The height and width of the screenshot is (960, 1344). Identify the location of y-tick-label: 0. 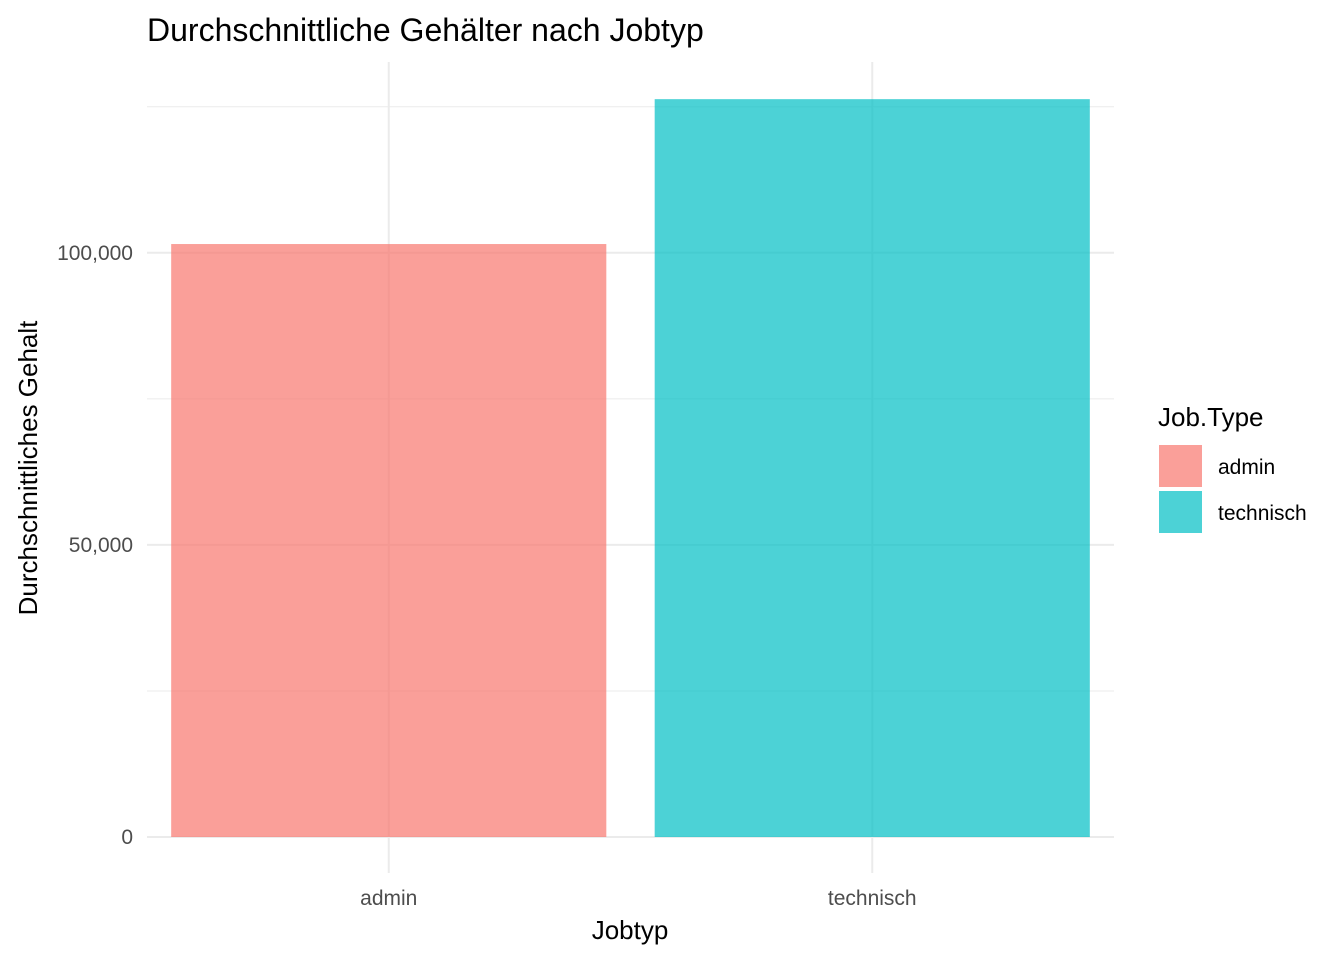
(127, 837).